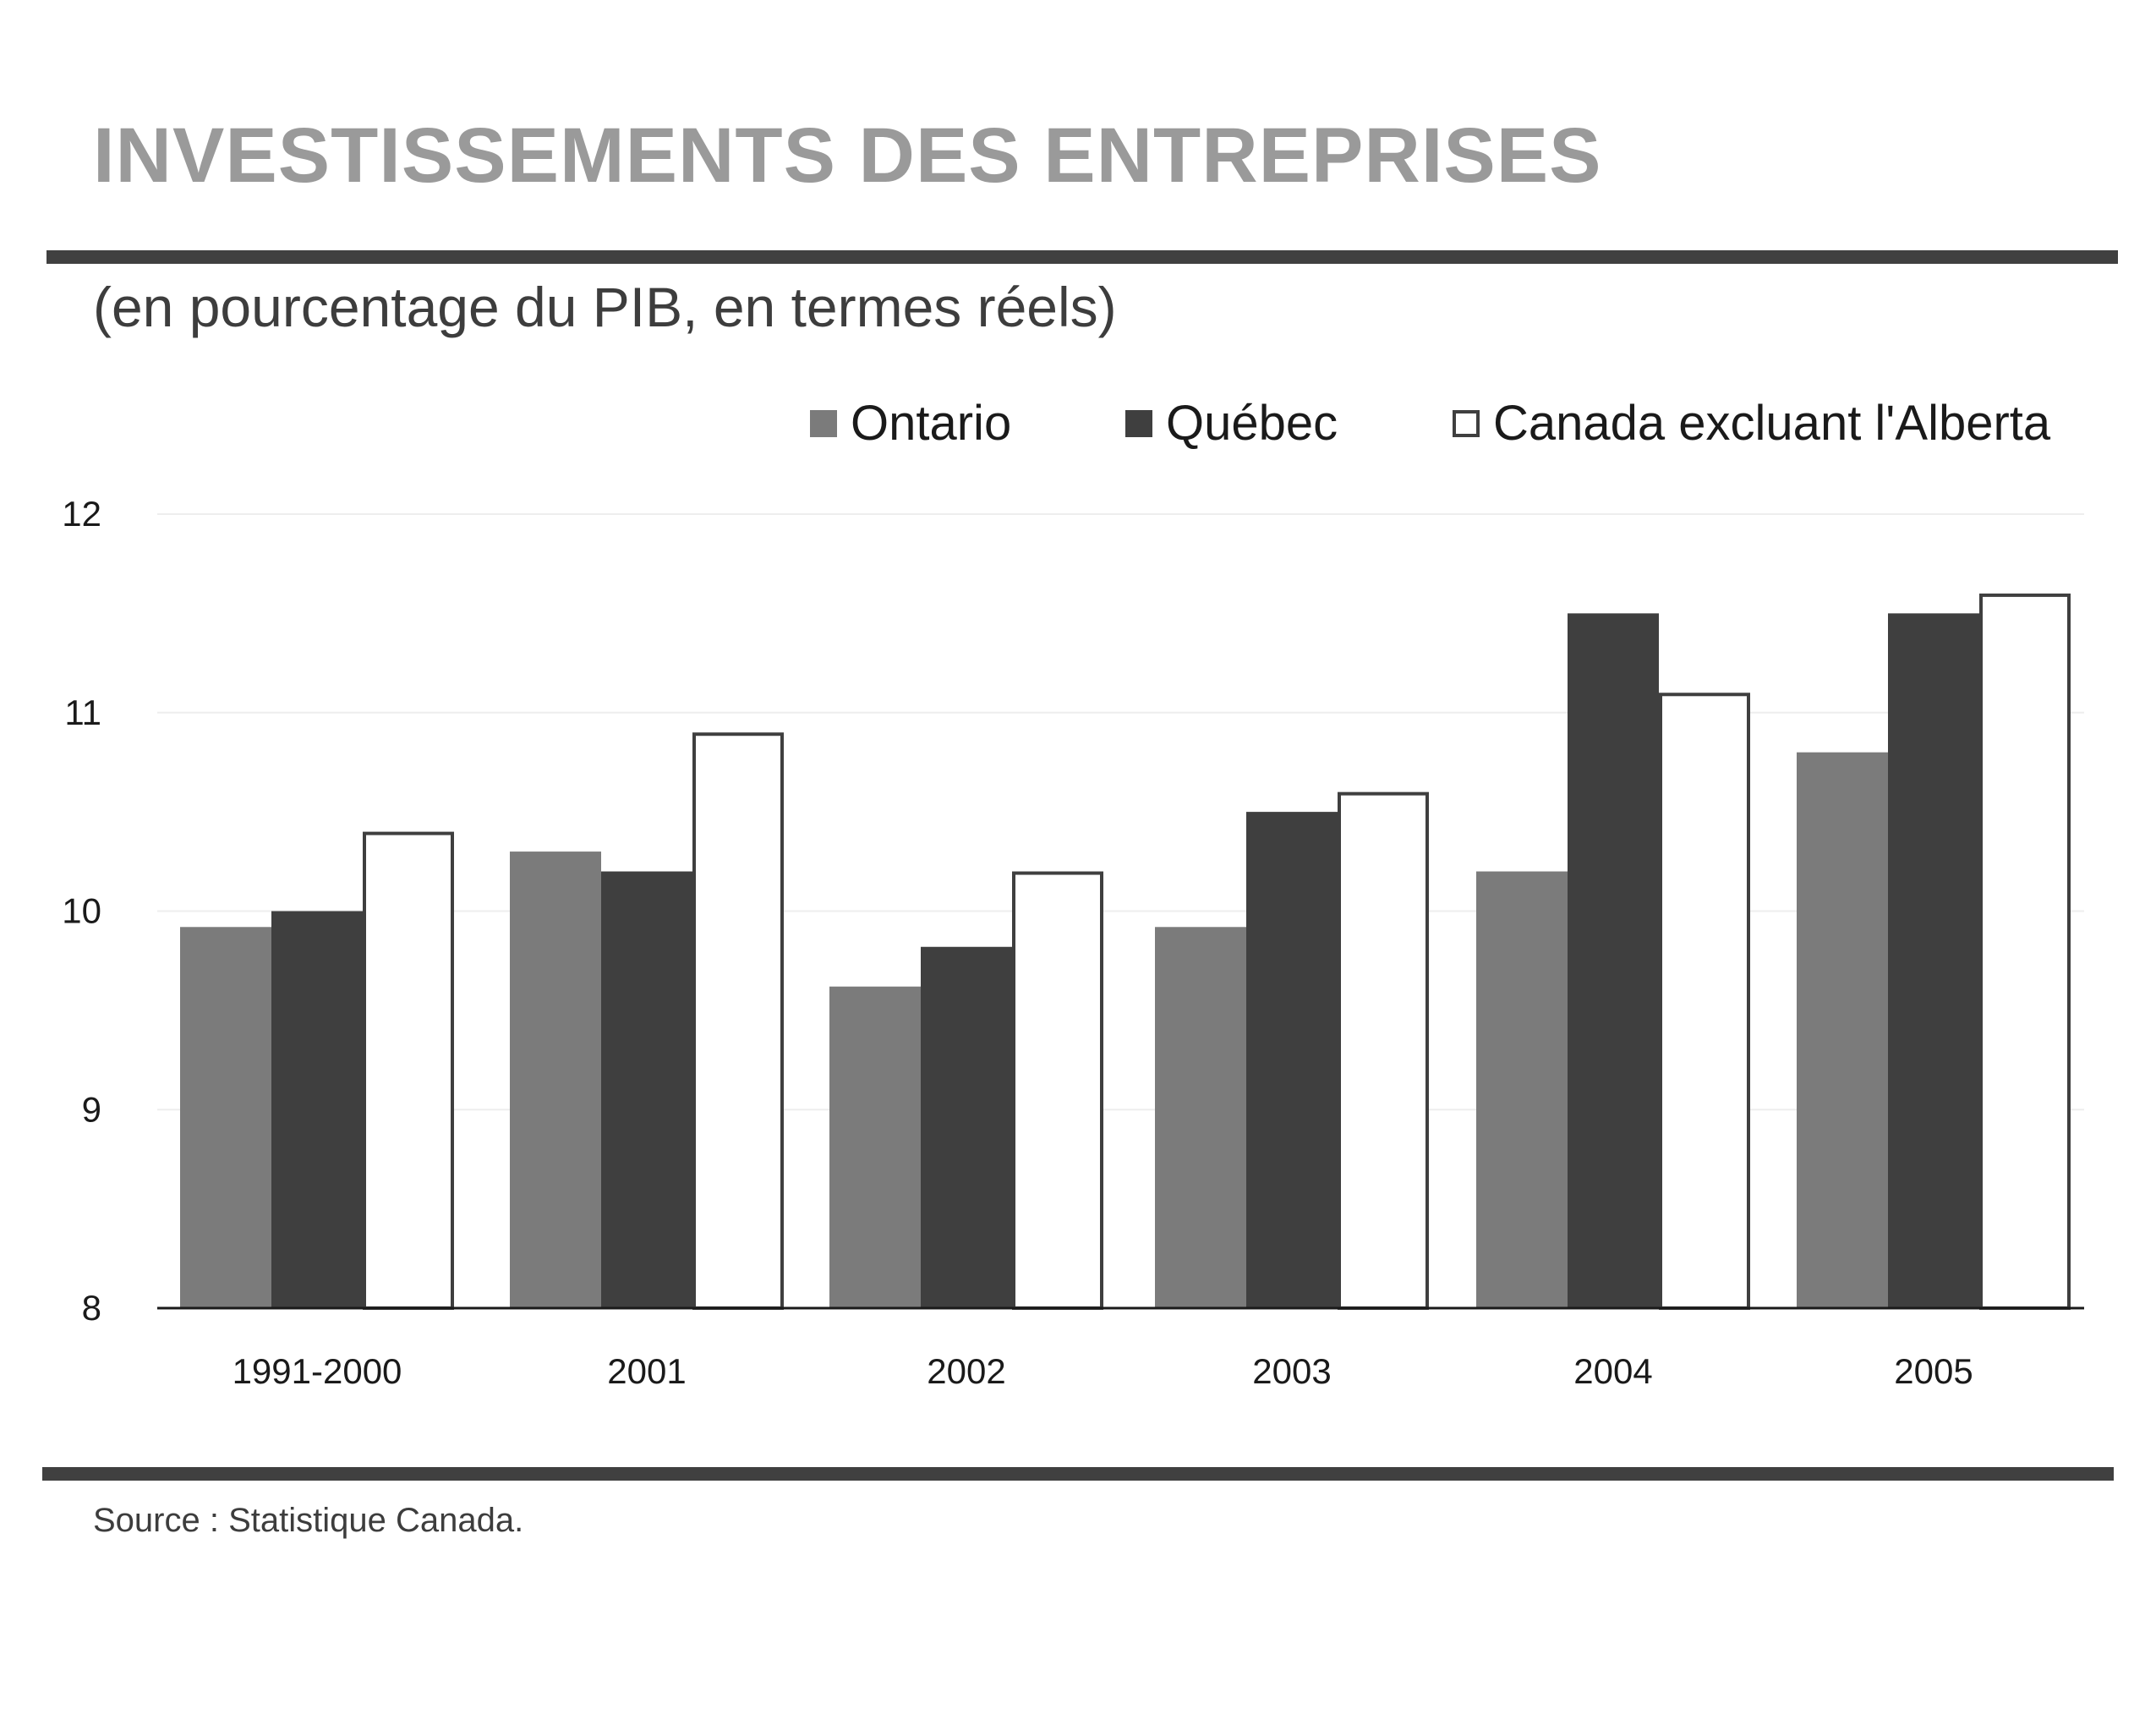  I want to click on bar-ontario-2001, so click(555, 1080).